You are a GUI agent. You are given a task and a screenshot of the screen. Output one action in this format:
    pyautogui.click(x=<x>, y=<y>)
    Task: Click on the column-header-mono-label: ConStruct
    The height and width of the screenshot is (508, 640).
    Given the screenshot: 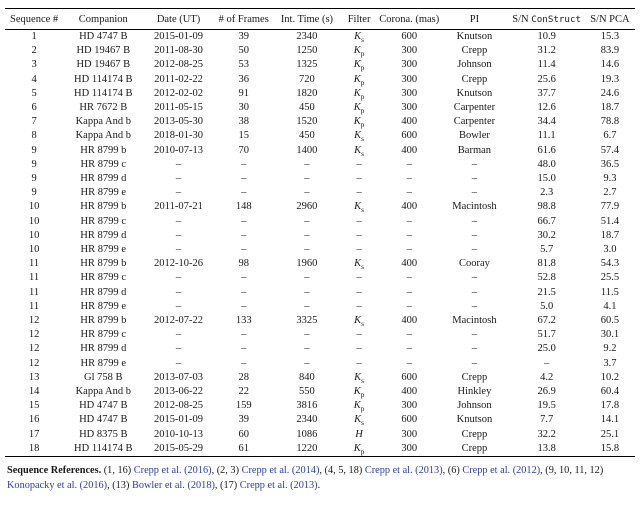 What is the action you would take?
    pyautogui.click(x=556, y=19)
    